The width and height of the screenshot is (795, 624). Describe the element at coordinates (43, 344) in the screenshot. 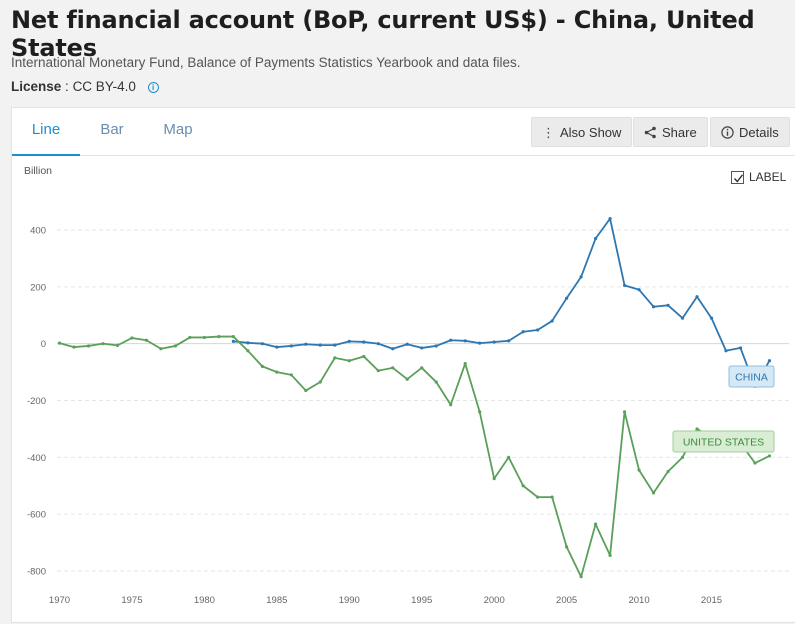

I see `y-tick-label: 0` at that location.